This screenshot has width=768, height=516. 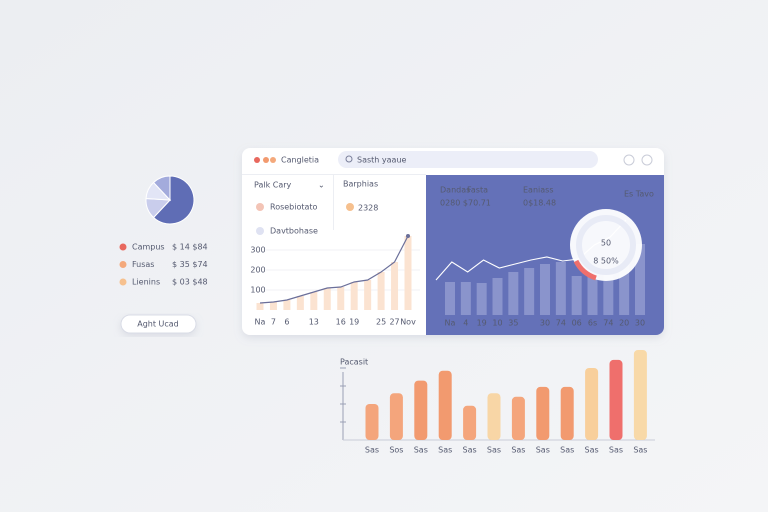 What do you see at coordinates (360, 184) in the screenshot?
I see `panel-title: Barphias` at bounding box center [360, 184].